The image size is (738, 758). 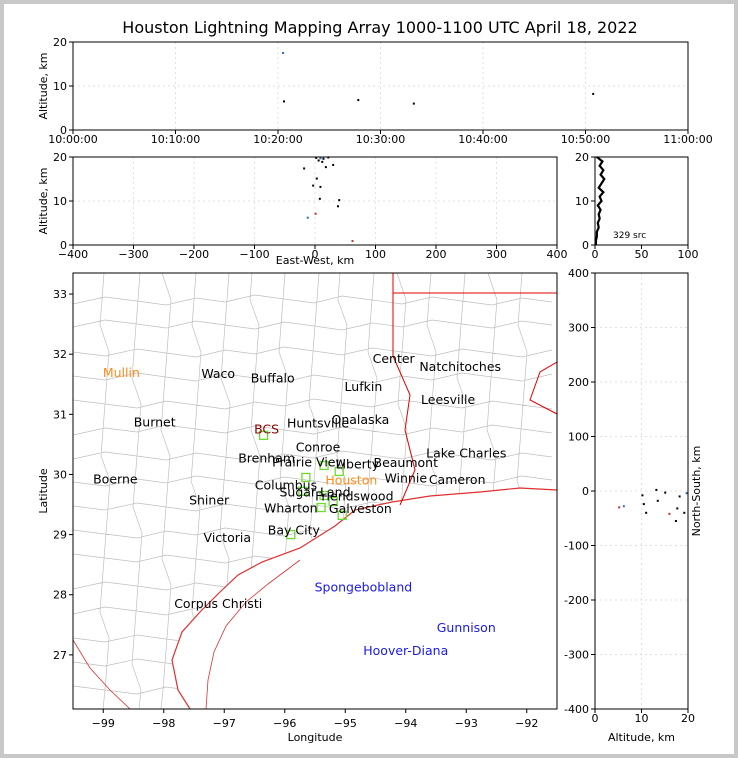 I want to click on mississippi-border, so click(x=543, y=388).